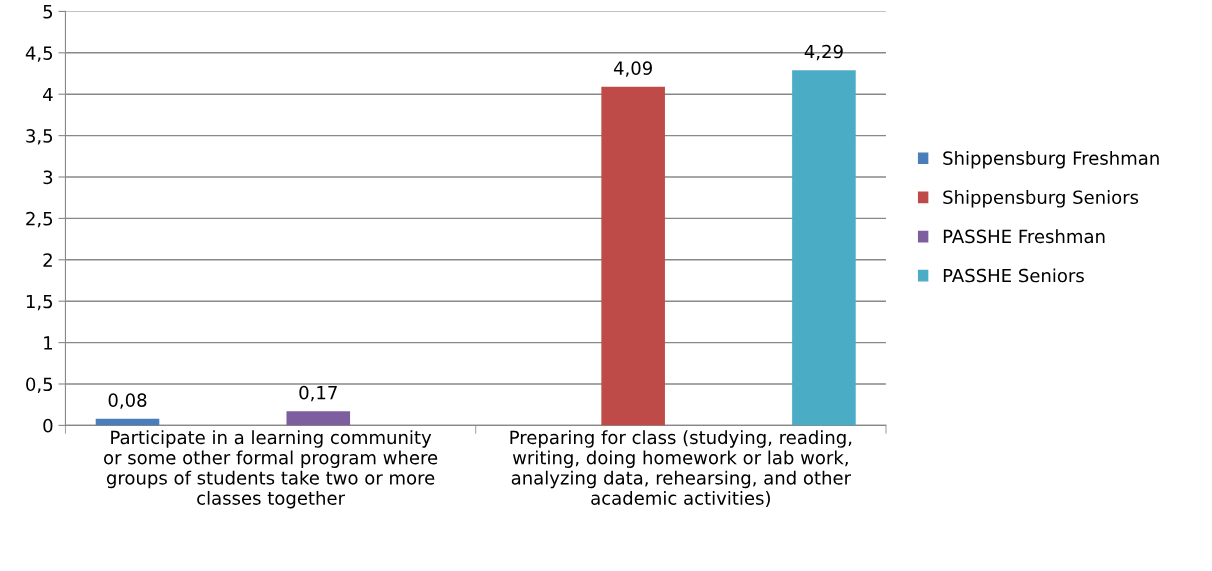  I want to click on legend-label: PASSHE Seniors, so click(1013, 275).